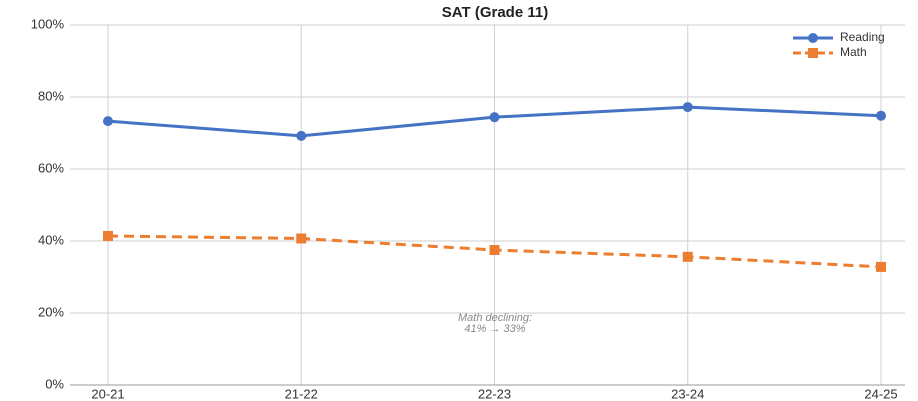  Describe the element at coordinates (495, 12) in the screenshot. I see `chart-title: SAT (Grade 11)` at that location.